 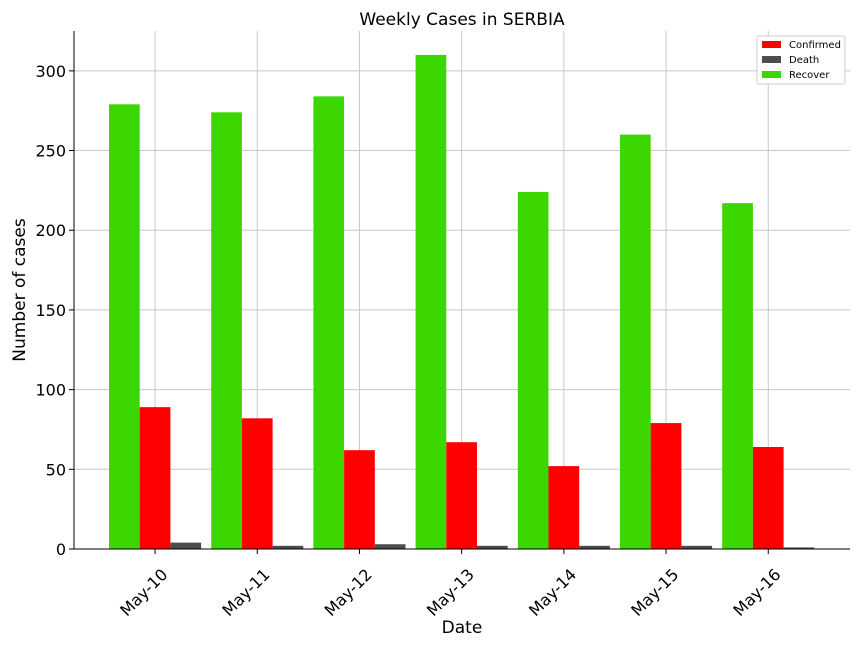 I want to click on legend-label-death: Death, so click(x=804, y=60).